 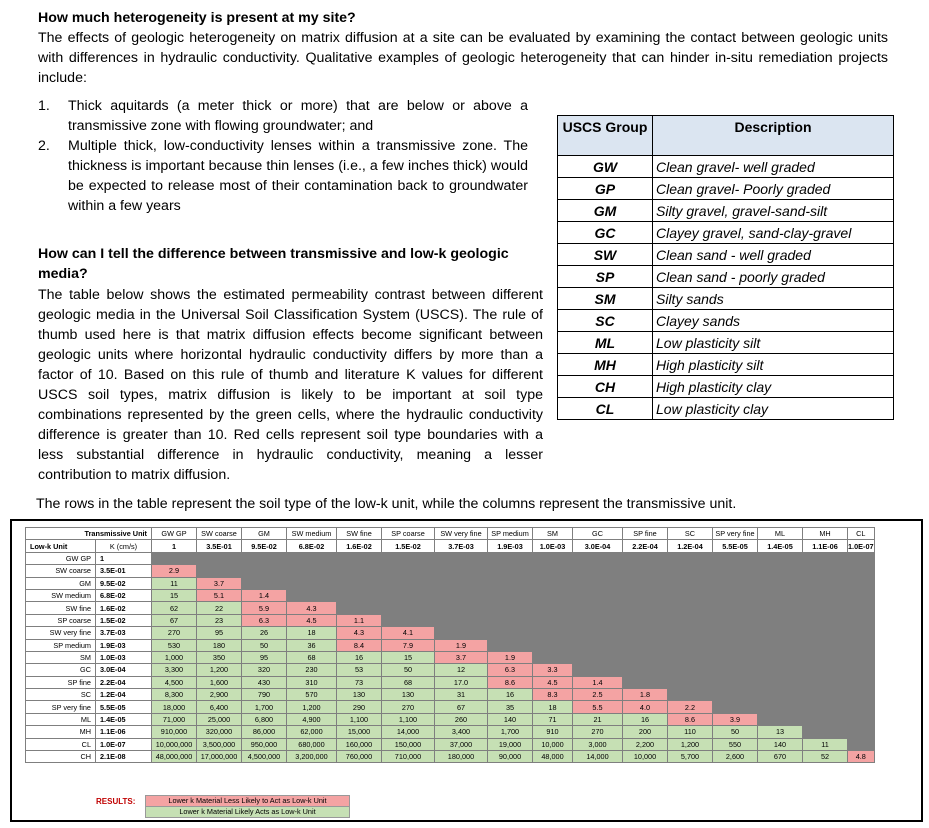 What do you see at coordinates (725, 298) in the screenshot?
I see `uscs-row: SM Silty sands` at bounding box center [725, 298].